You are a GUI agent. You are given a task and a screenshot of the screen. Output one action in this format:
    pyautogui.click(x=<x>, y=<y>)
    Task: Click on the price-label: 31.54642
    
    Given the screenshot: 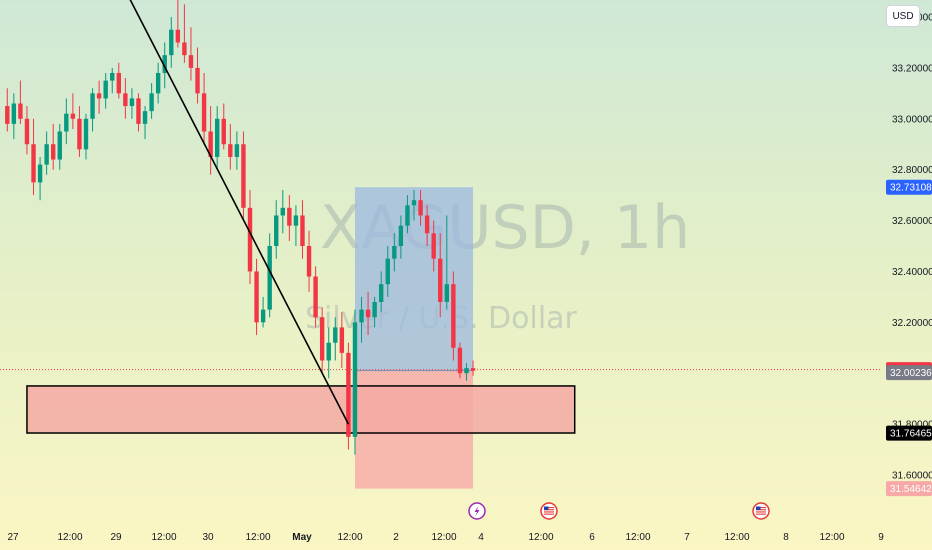 What is the action you would take?
    pyautogui.click(x=909, y=489)
    